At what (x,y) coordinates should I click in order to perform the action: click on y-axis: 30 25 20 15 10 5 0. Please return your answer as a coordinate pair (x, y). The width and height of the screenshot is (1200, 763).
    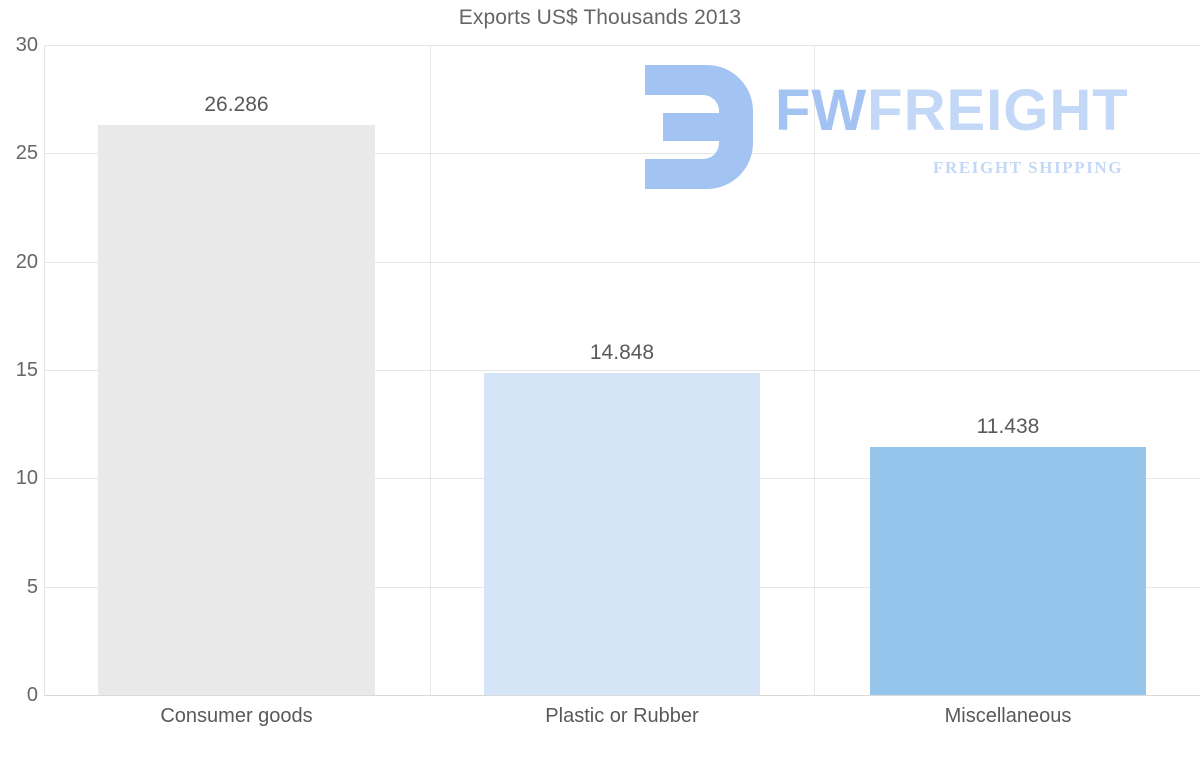
    Looking at the image, I should click on (19, 381).